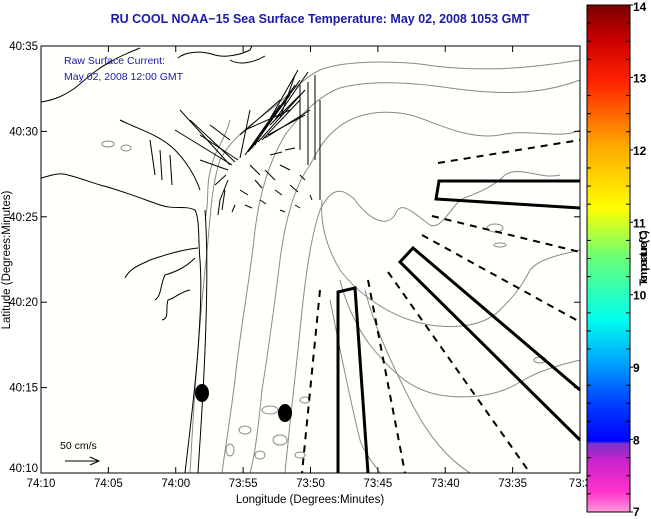 Image resolution: width=651 pixels, height=519 pixels. Describe the element at coordinates (640, 296) in the screenshot. I see `colorbar-tick-label: 10` at that location.